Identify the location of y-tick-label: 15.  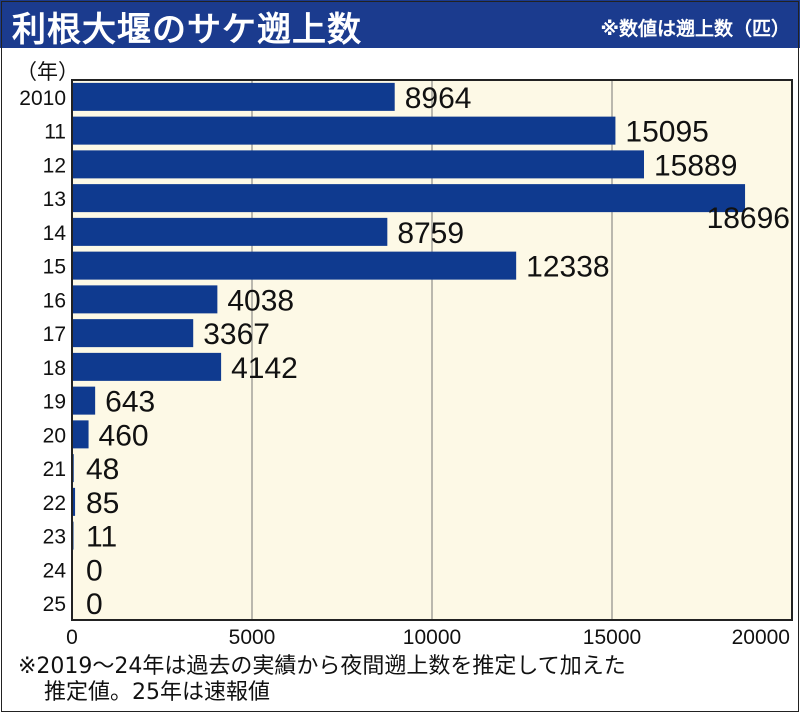
(54, 267).